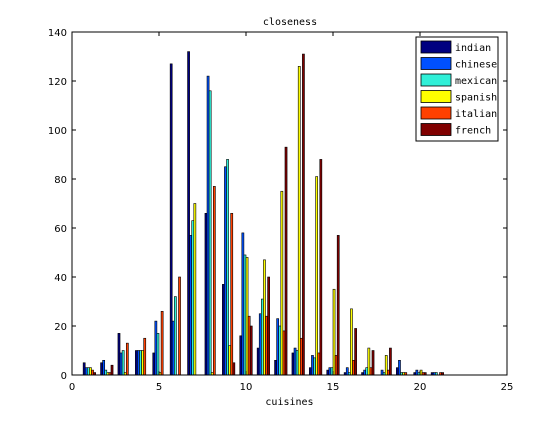 The width and height of the screenshot is (560, 421). What do you see at coordinates (333, 387) in the screenshot?
I see `x-tick-label: 15` at bounding box center [333, 387].